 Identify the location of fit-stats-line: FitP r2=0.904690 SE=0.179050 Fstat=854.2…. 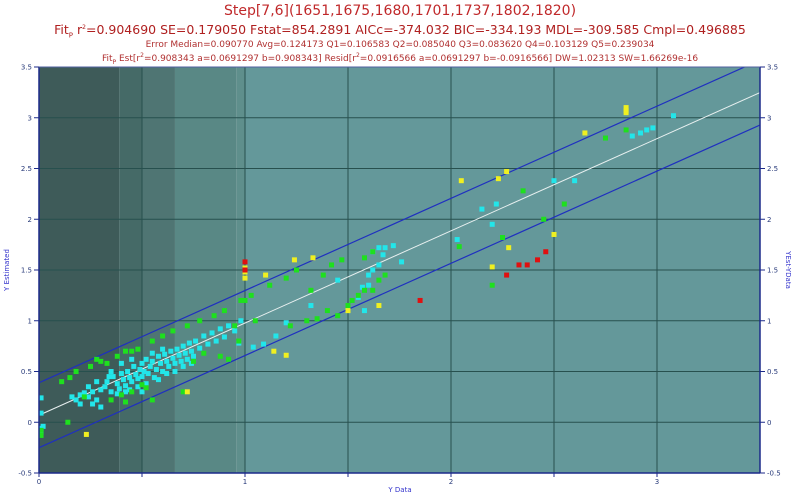
(400, 31).